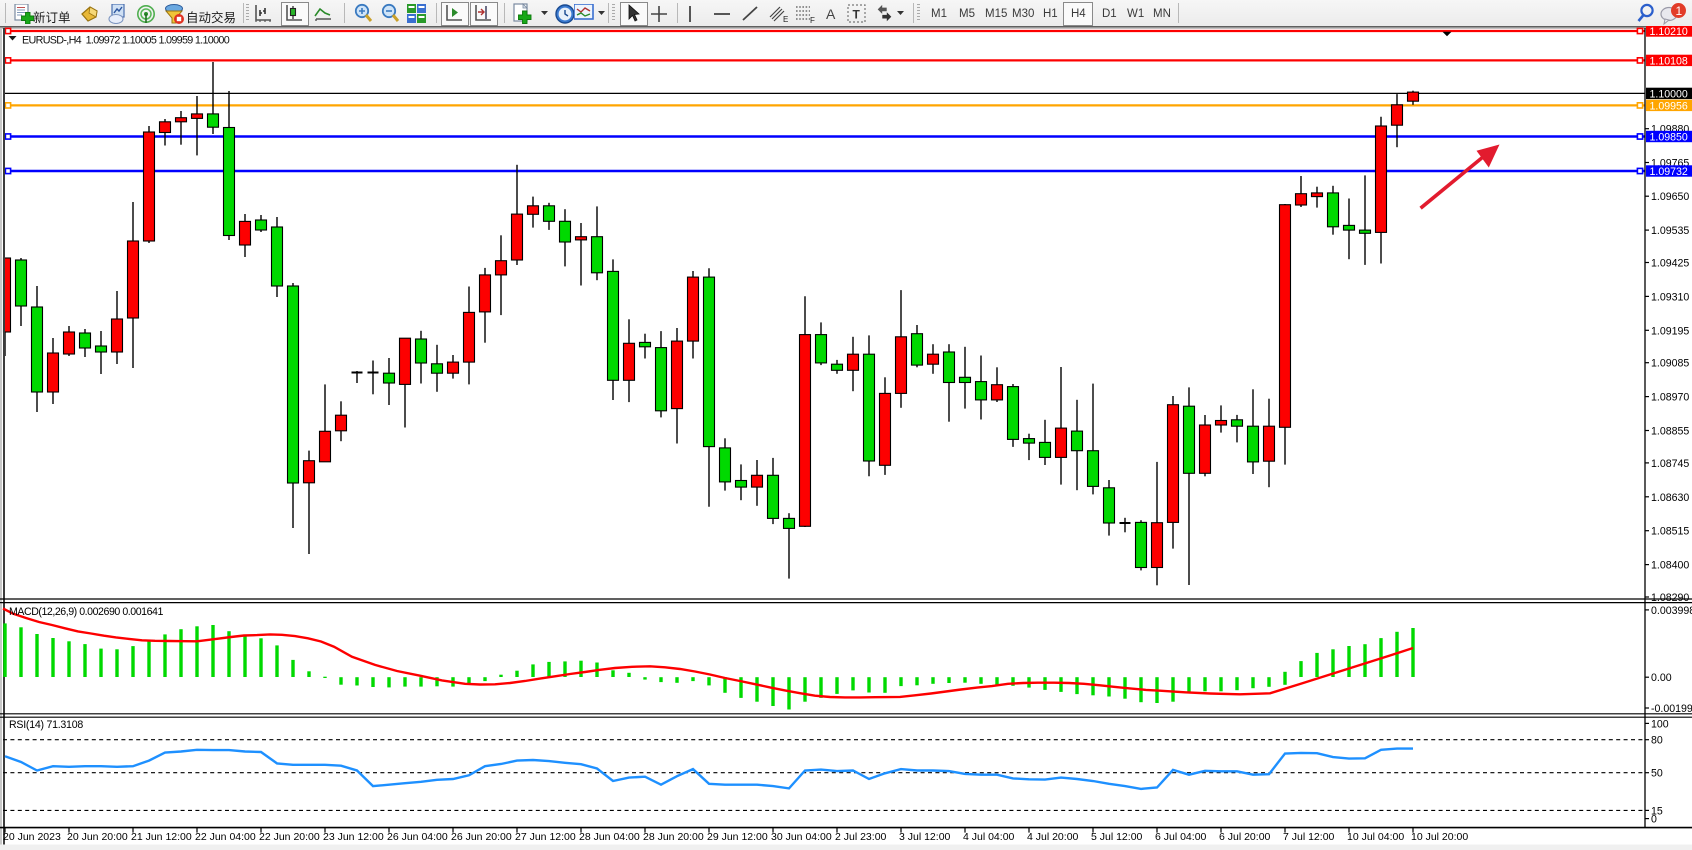 Image resolution: width=1692 pixels, height=850 pixels. What do you see at coordinates (46, 725) in the screenshot?
I see `svg-text: RSI(14) 71.3108` at bounding box center [46, 725].